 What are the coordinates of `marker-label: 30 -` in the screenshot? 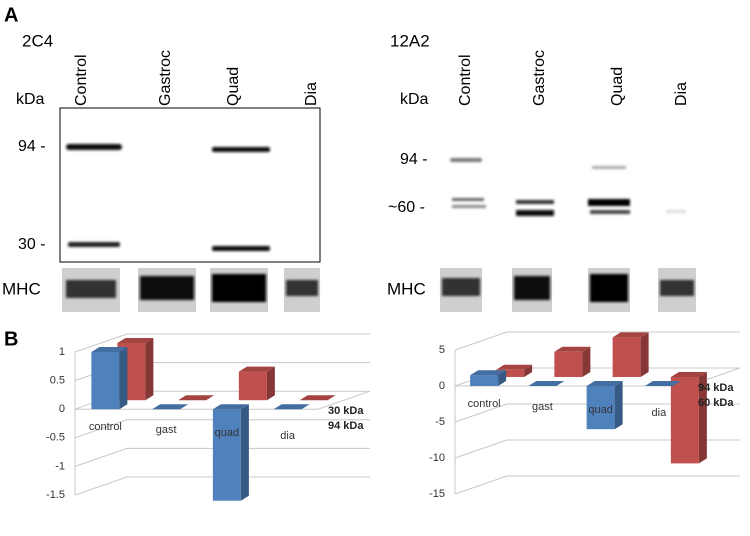 It's located at (32, 244).